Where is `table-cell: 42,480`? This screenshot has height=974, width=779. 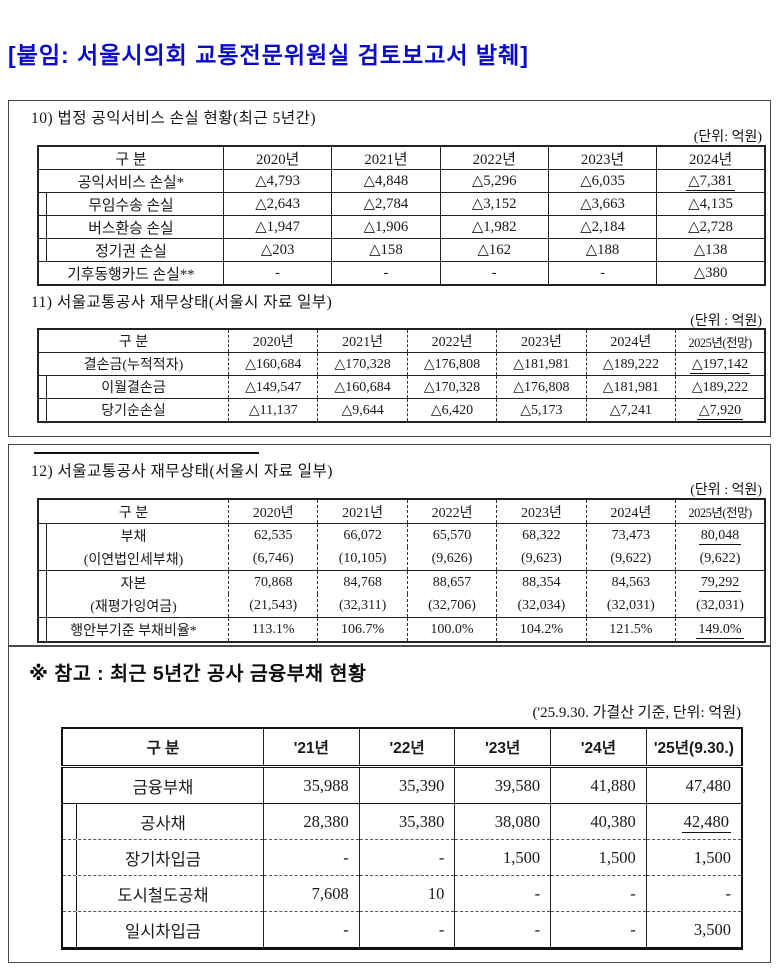
table-cell: 42,480 is located at coordinates (693, 821).